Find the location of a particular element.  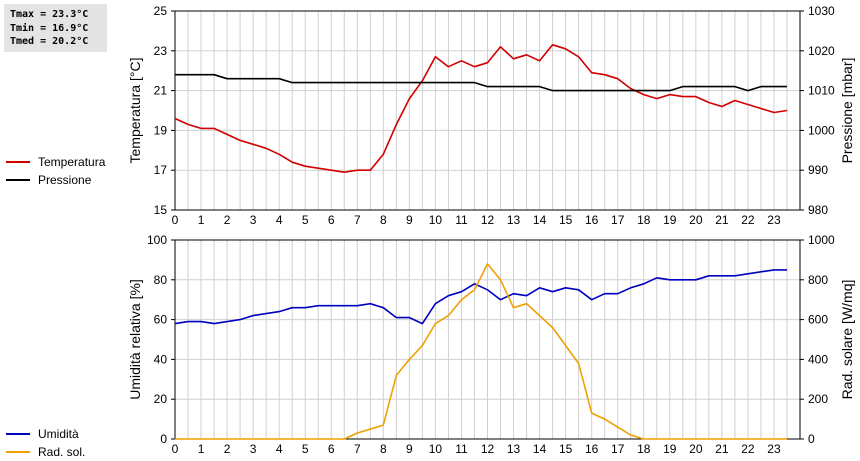

y2-tick-label: 200 is located at coordinates (818, 399).